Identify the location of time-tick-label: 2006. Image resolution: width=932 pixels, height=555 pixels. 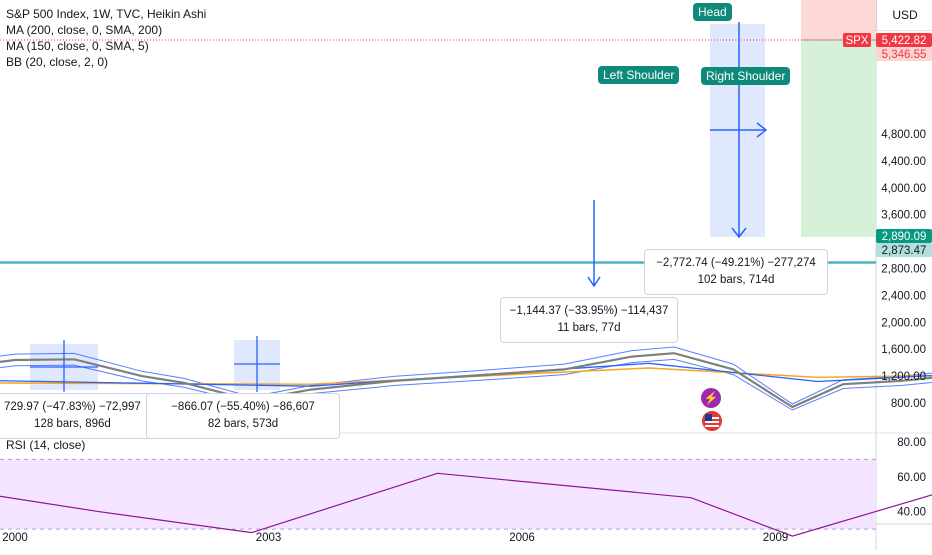
(522, 538).